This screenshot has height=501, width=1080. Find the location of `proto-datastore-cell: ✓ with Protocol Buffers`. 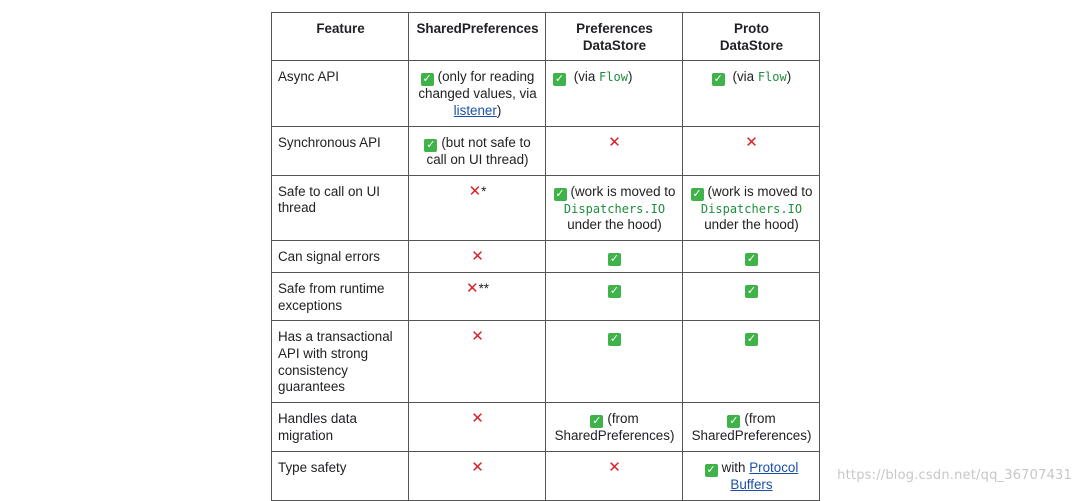

proto-datastore-cell: ✓ with Protocol Buffers is located at coordinates (751, 475).